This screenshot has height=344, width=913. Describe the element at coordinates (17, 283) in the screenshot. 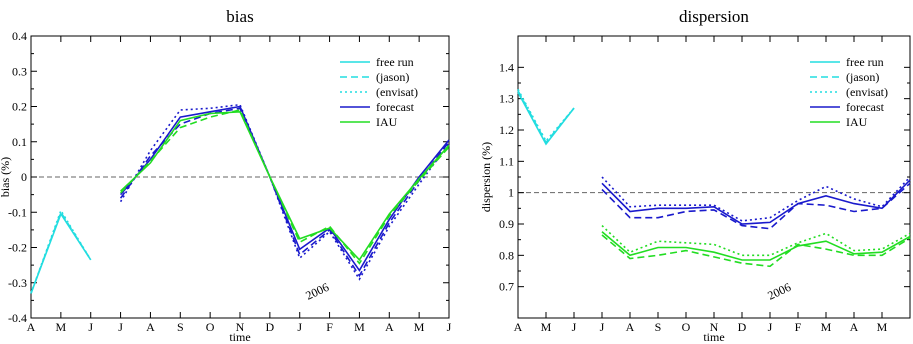

I see `y-tick-label: -0.3` at that location.